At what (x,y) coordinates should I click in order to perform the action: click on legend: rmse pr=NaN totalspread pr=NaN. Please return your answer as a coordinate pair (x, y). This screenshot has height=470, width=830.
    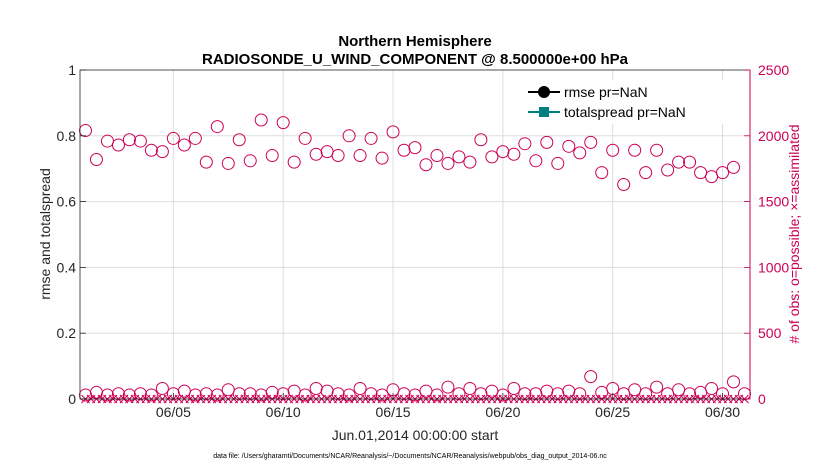
    Looking at the image, I should click on (631, 102).